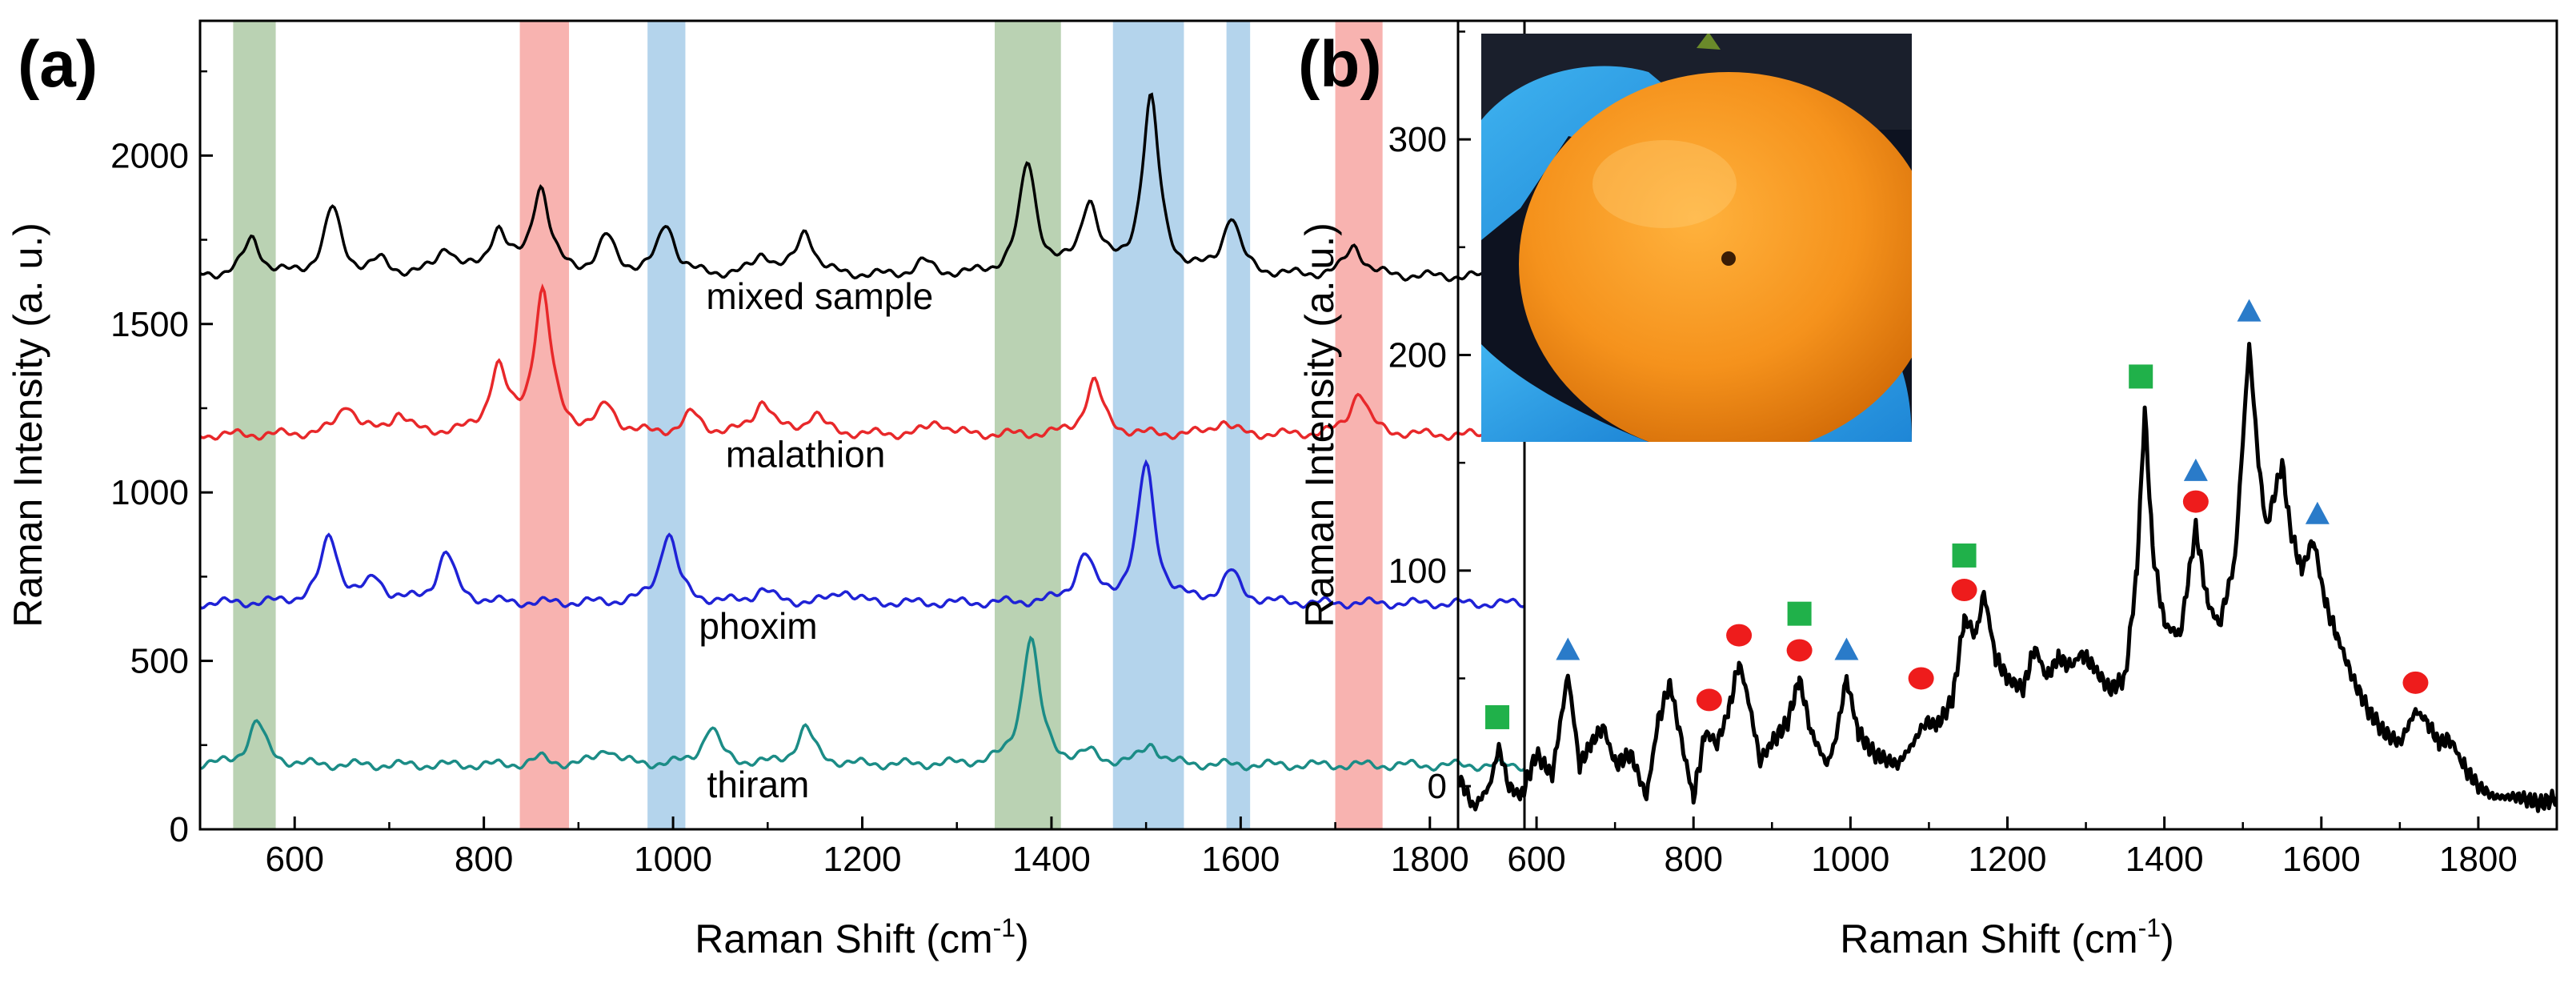 The width and height of the screenshot is (2576, 987). I want to click on y-axis-label-b: Raman Intensity (a. u.), so click(1319, 425).